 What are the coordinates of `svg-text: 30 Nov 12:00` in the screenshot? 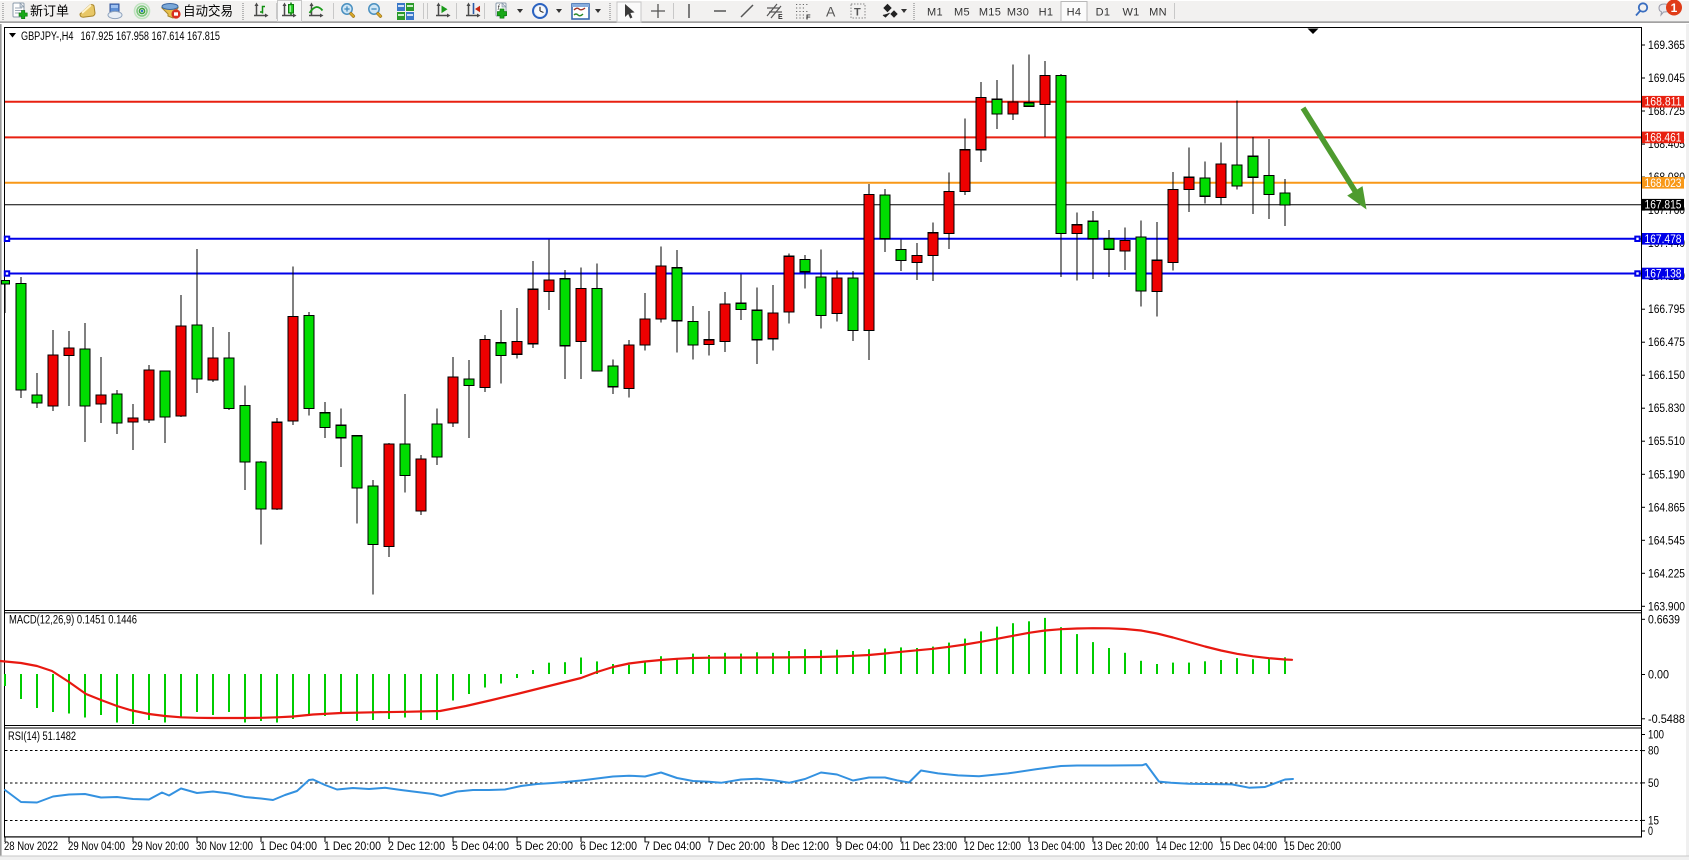 It's located at (224, 847).